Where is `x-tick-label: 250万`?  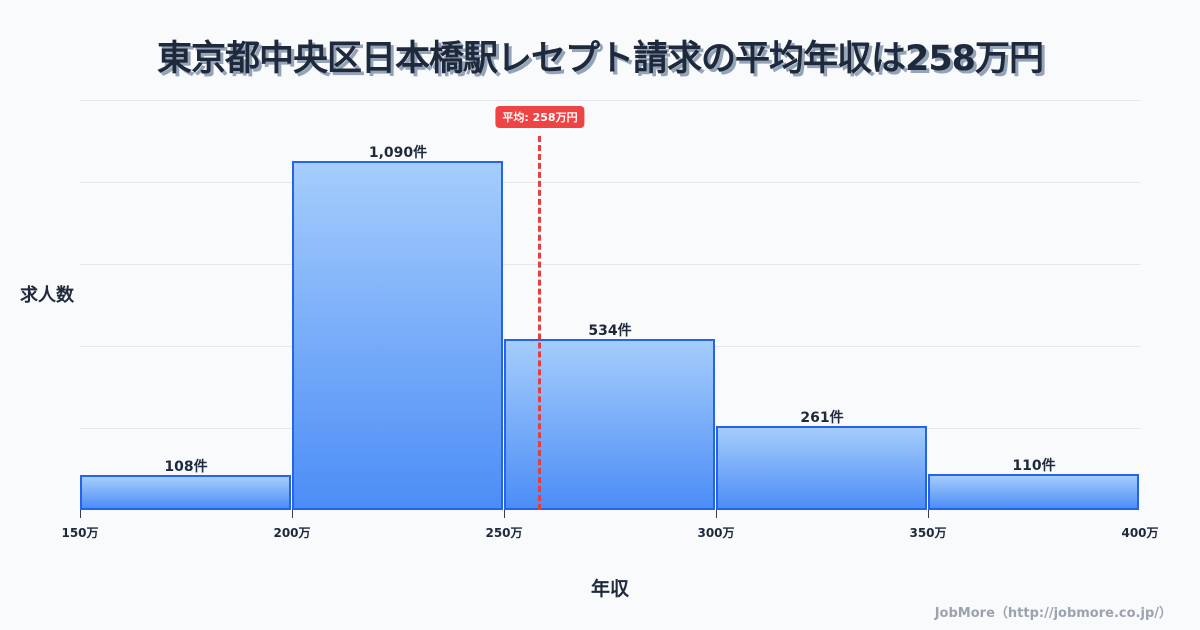
x-tick-label: 250万 is located at coordinates (504, 533).